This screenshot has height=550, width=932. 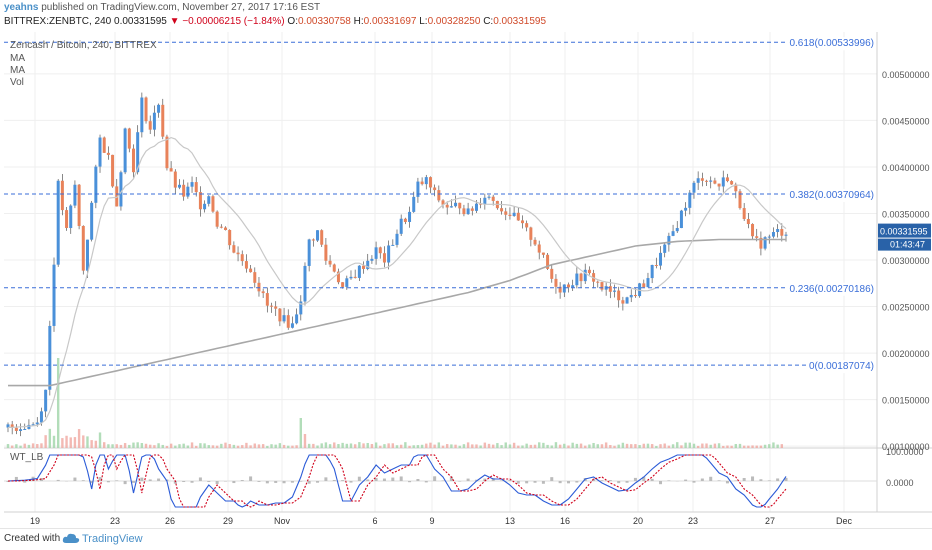 What do you see at coordinates (21, 7) in the screenshot?
I see `author-name: yeahns` at bounding box center [21, 7].